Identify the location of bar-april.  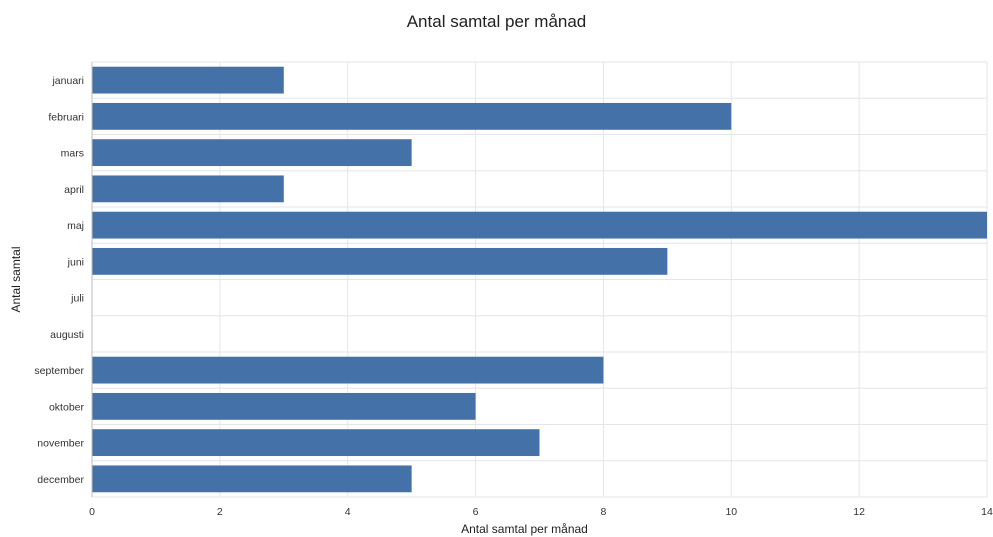
(188, 189).